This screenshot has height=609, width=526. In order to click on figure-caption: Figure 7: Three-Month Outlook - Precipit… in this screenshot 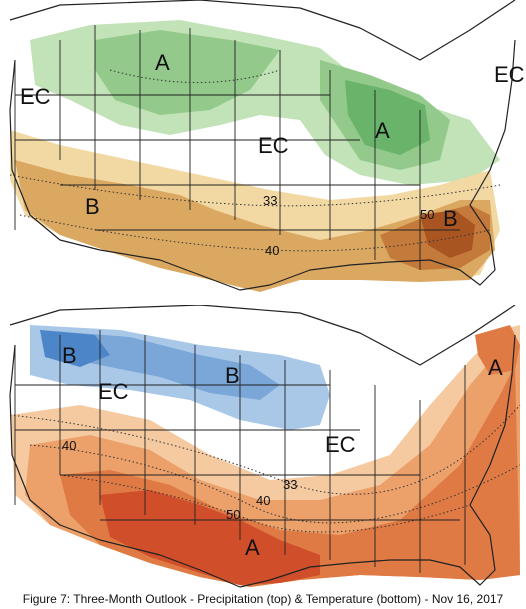, I will do `click(263, 599)`.